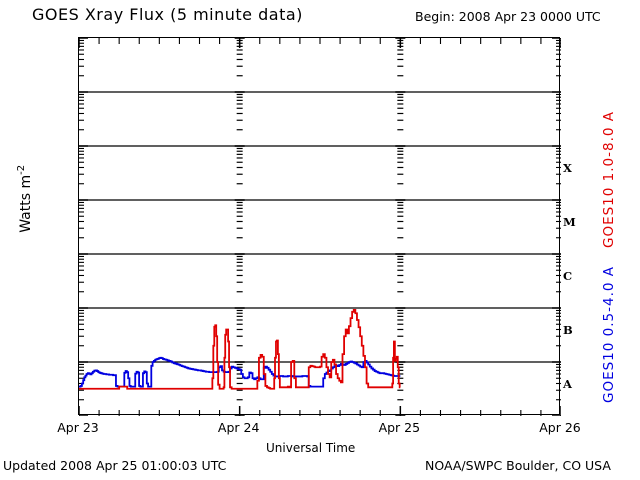 The height and width of the screenshot is (480, 640). What do you see at coordinates (568, 276) in the screenshot?
I see `flare-class-label: C` at bounding box center [568, 276].